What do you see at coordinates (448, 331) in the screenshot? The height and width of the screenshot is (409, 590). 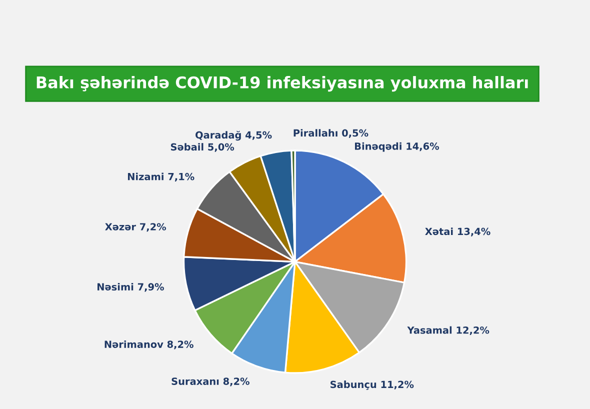 I see `slice-label: Yasamal 12,2%` at bounding box center [448, 331].